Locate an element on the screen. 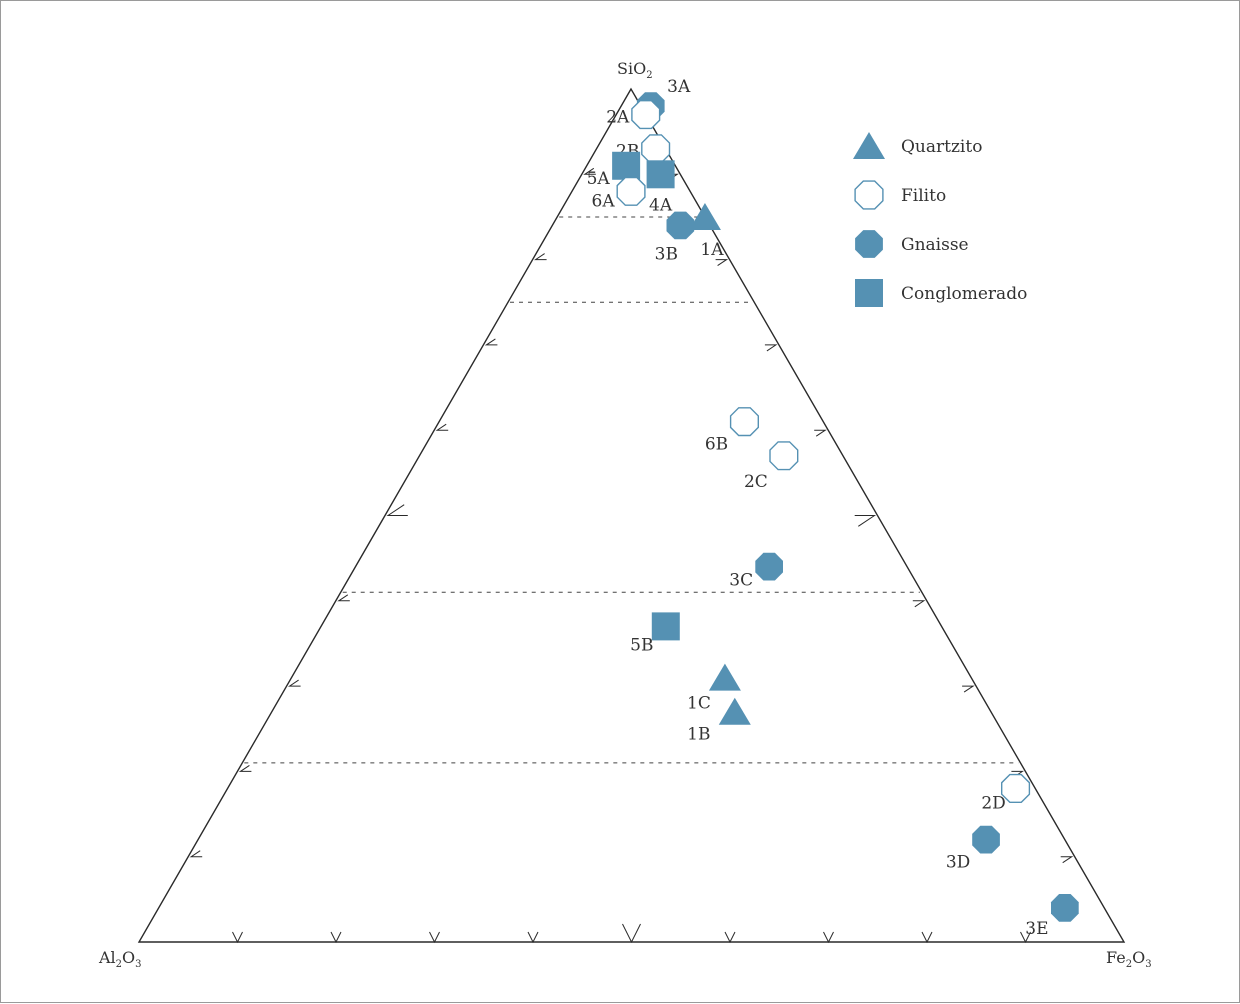  legend-label: Quartzito is located at coordinates (941, 147).